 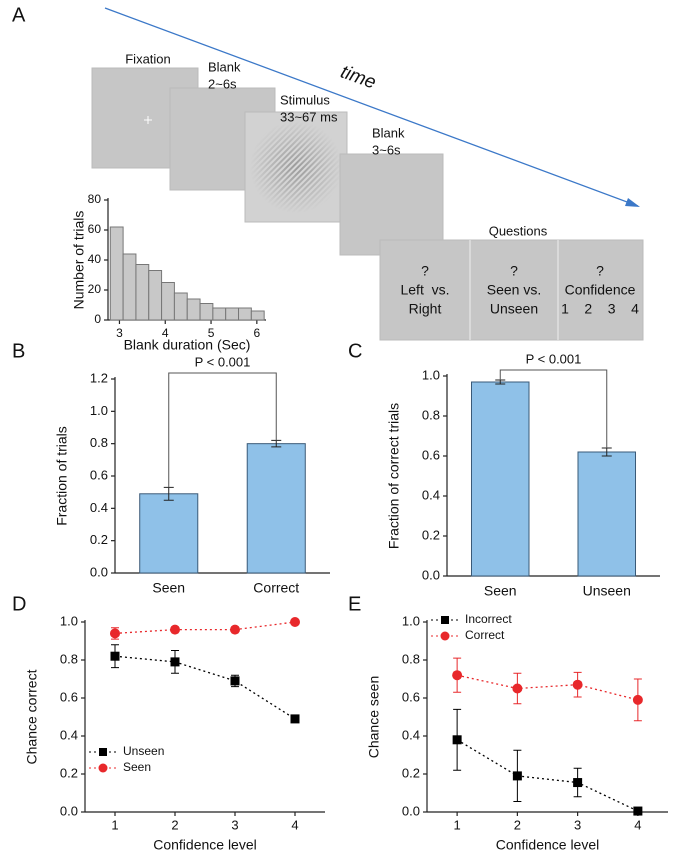 What do you see at coordinates (18, 351) in the screenshot?
I see `panel-label: B` at bounding box center [18, 351].